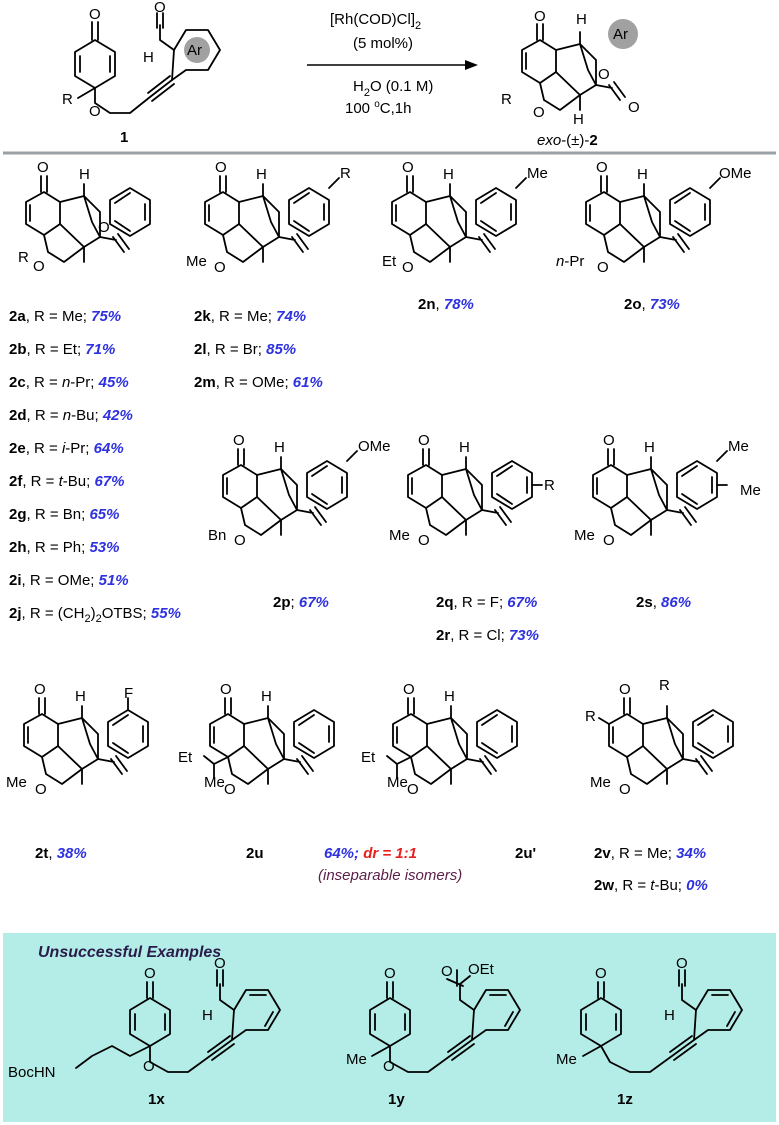  Describe the element at coordinates (124, 137) in the screenshot. I see `sm-label: 1` at that location.